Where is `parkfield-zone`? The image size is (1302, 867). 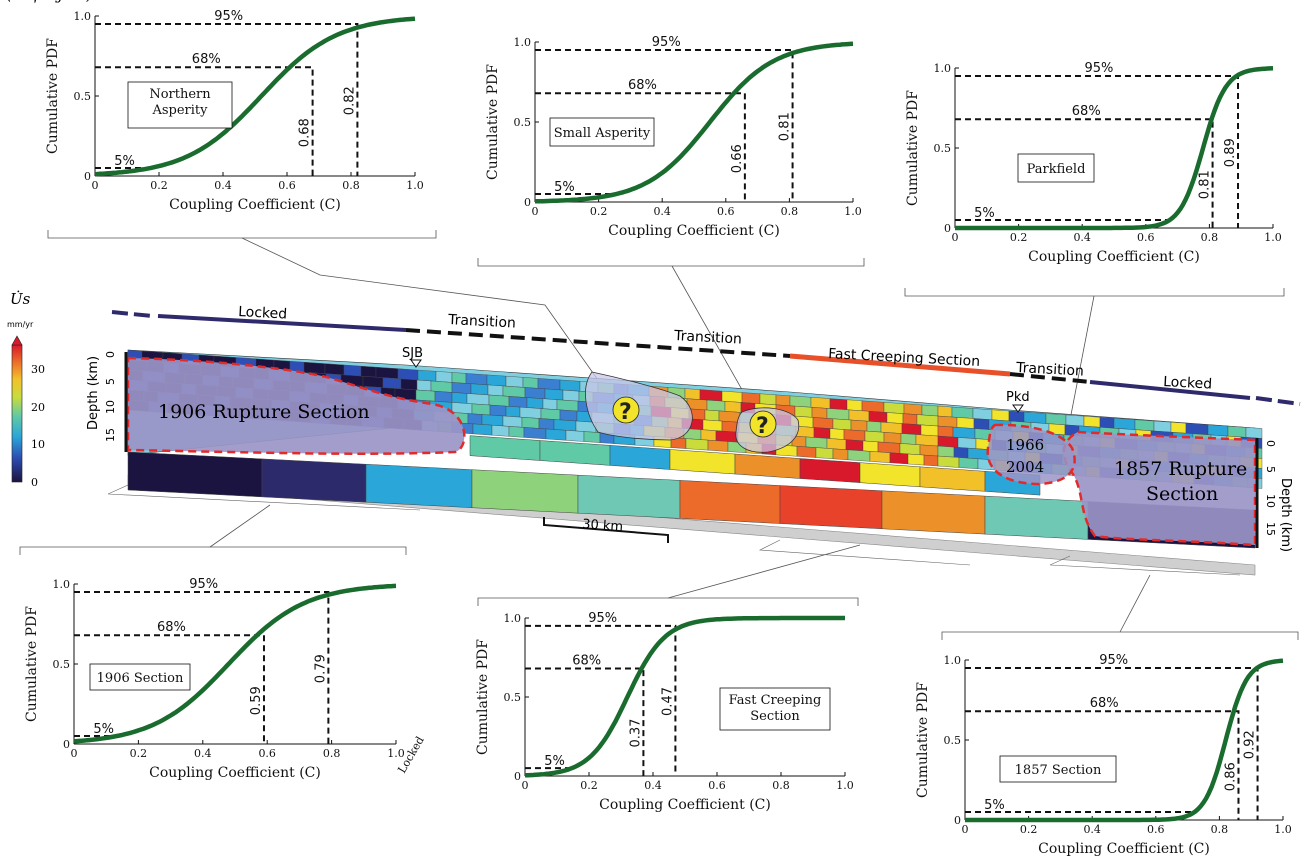
parkfield-zone is located at coordinates (1031, 454).